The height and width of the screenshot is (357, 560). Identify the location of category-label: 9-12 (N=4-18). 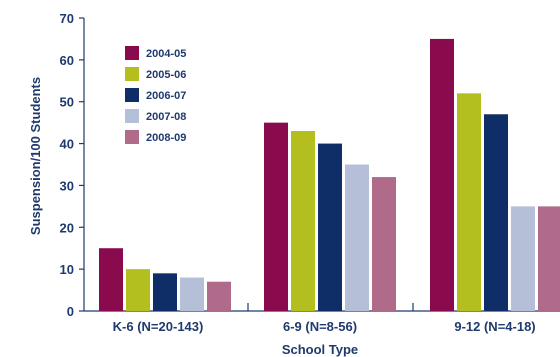
(494, 326).